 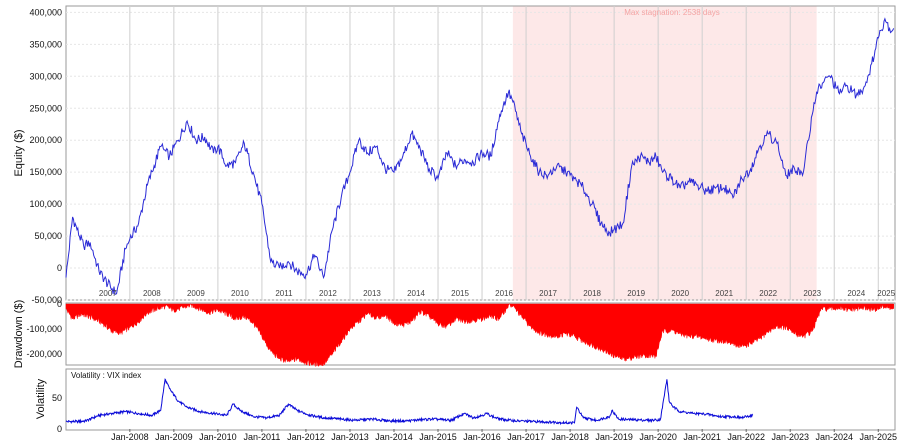 What do you see at coordinates (19, 152) in the screenshot?
I see `equity-axis-label: Equity ($)` at bounding box center [19, 152].